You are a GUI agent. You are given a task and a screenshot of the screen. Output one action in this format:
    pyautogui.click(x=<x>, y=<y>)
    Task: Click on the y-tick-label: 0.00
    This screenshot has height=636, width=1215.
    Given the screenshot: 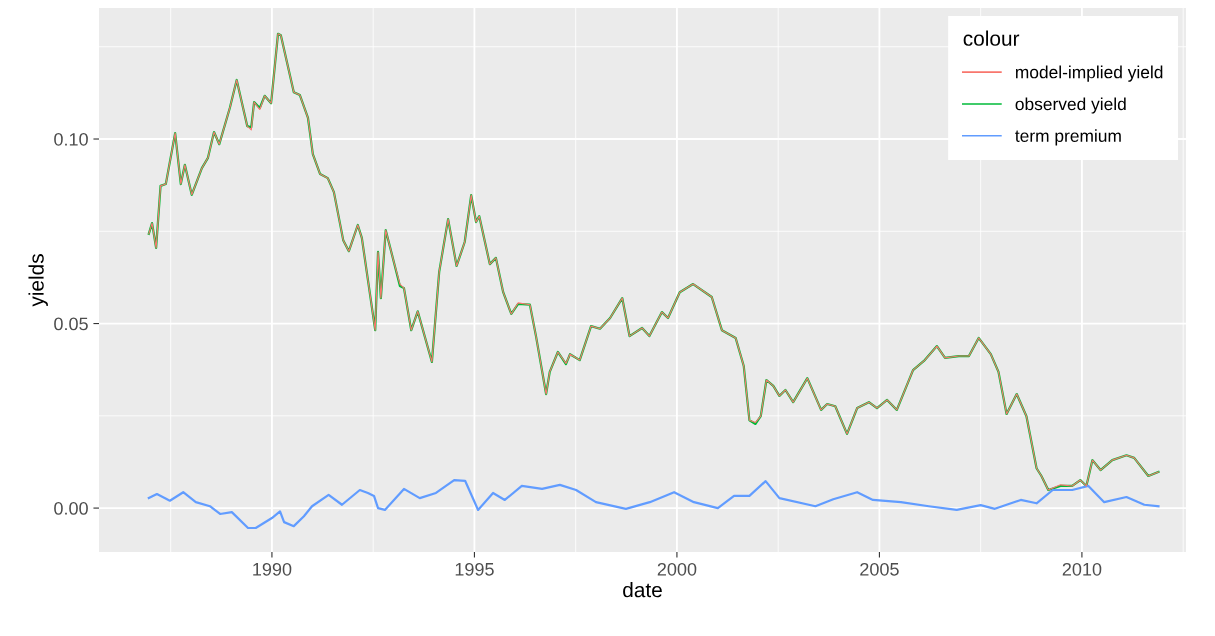 What is the action you would take?
    pyautogui.click(x=71, y=508)
    